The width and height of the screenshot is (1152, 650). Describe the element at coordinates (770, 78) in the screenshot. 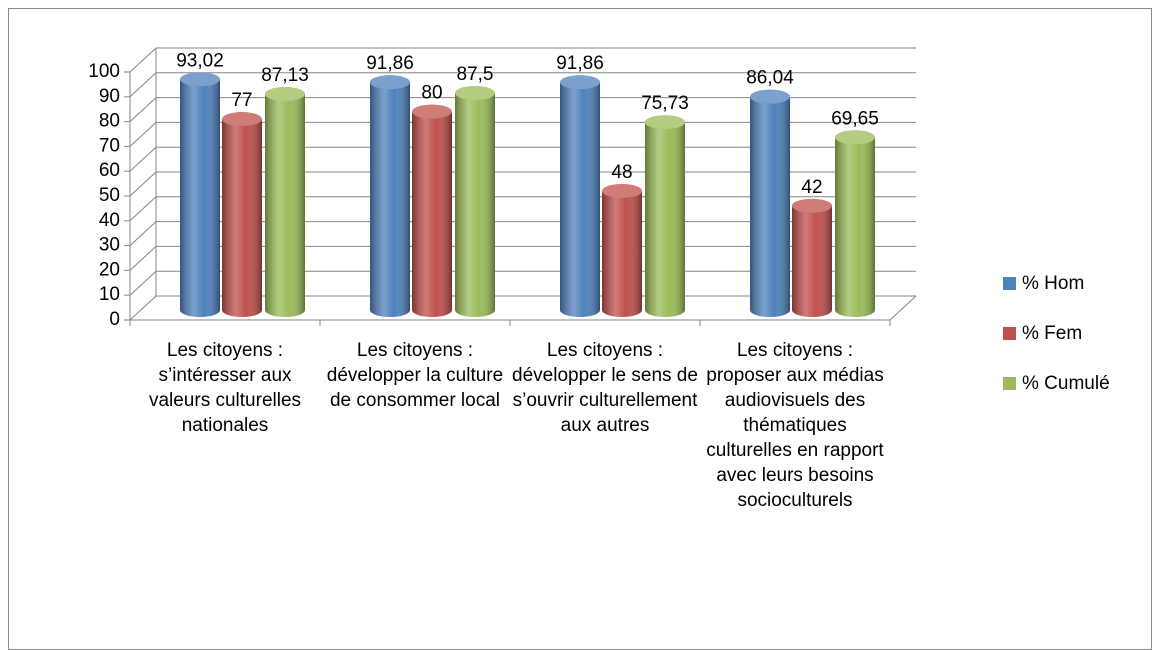

I see `value-label: 86,04` at that location.